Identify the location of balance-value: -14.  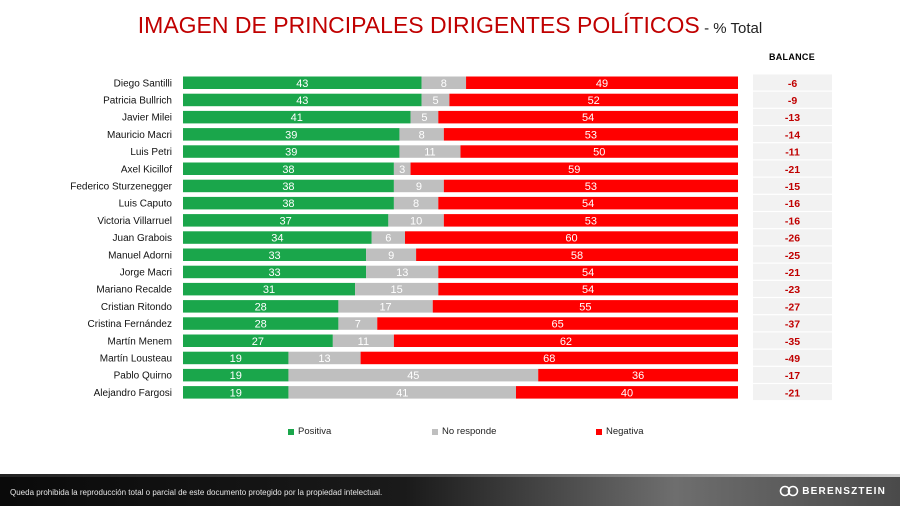
(792, 135).